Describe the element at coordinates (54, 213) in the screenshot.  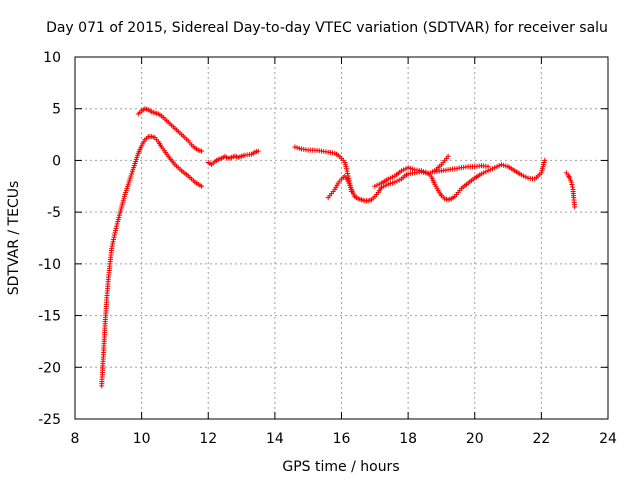
I see `y-tick-label: -5` at that location.